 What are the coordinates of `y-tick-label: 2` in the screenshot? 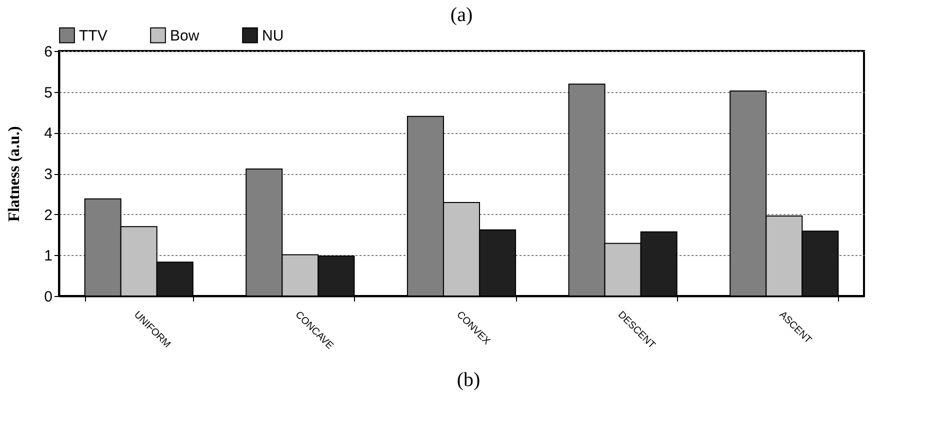 It's located at (48, 215).